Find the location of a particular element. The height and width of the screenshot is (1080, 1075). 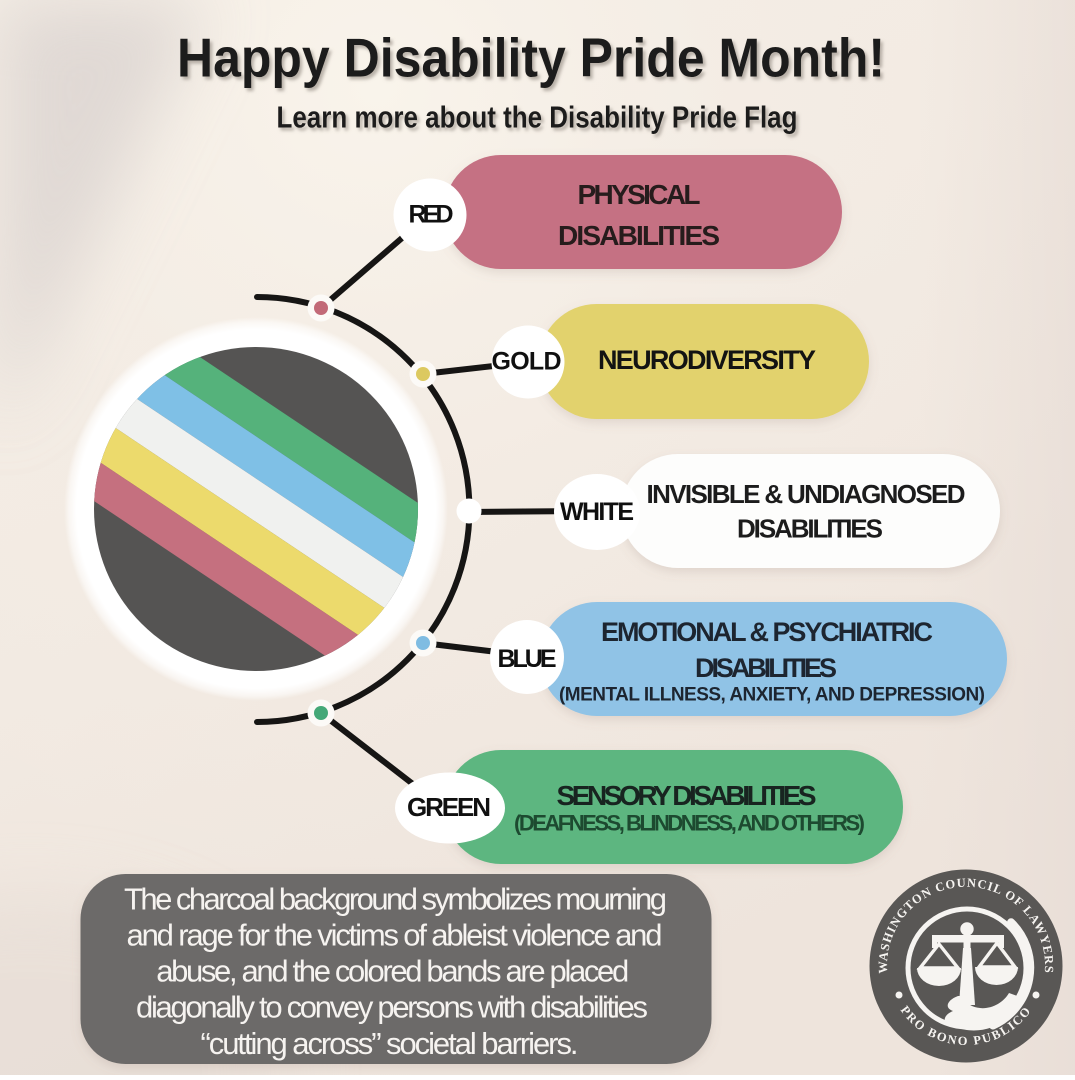

svg-text: GOLD is located at coordinates (527, 362).